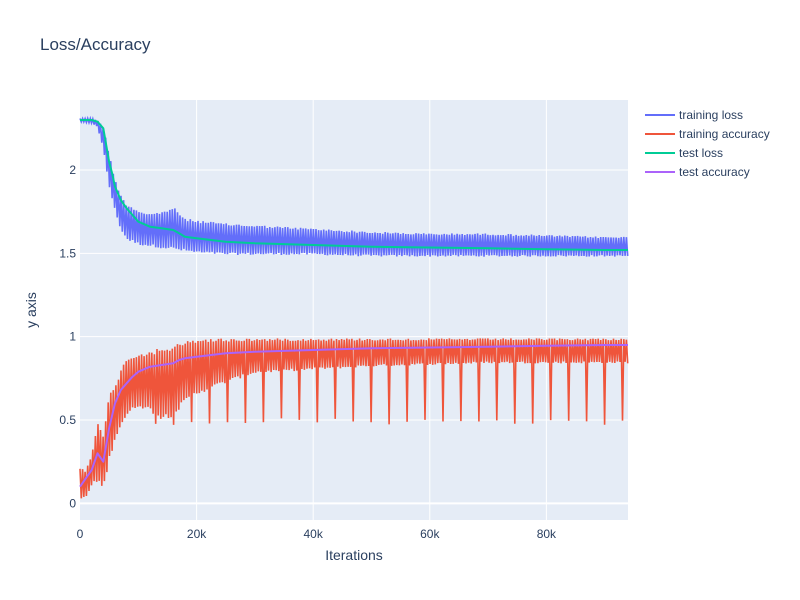  Describe the element at coordinates (711, 115) in the screenshot. I see `legend-label-training-loss: training loss` at that location.